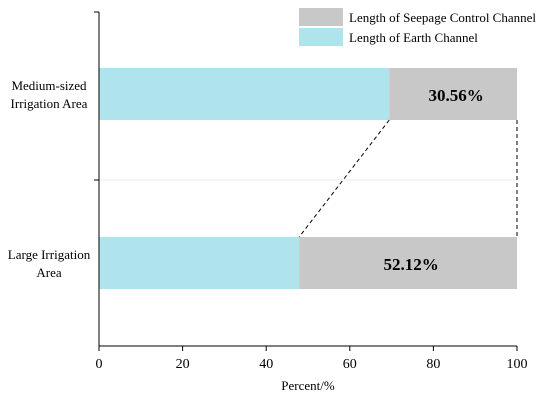 The image size is (550, 405). What do you see at coordinates (183, 364) in the screenshot?
I see `x-tick-label-1: 20` at bounding box center [183, 364].